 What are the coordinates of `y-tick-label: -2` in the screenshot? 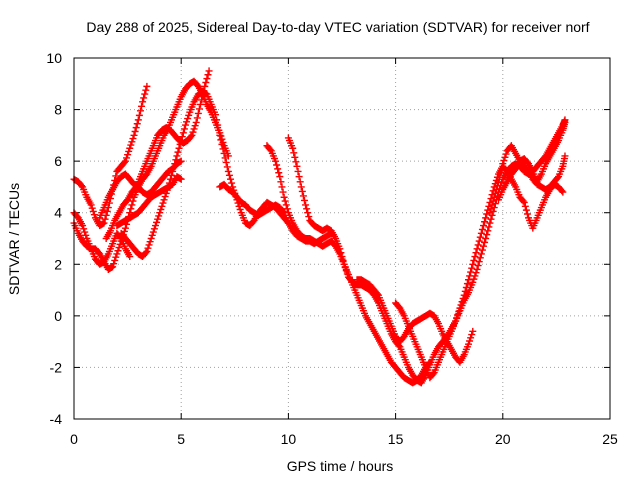 It's located at (56, 367).